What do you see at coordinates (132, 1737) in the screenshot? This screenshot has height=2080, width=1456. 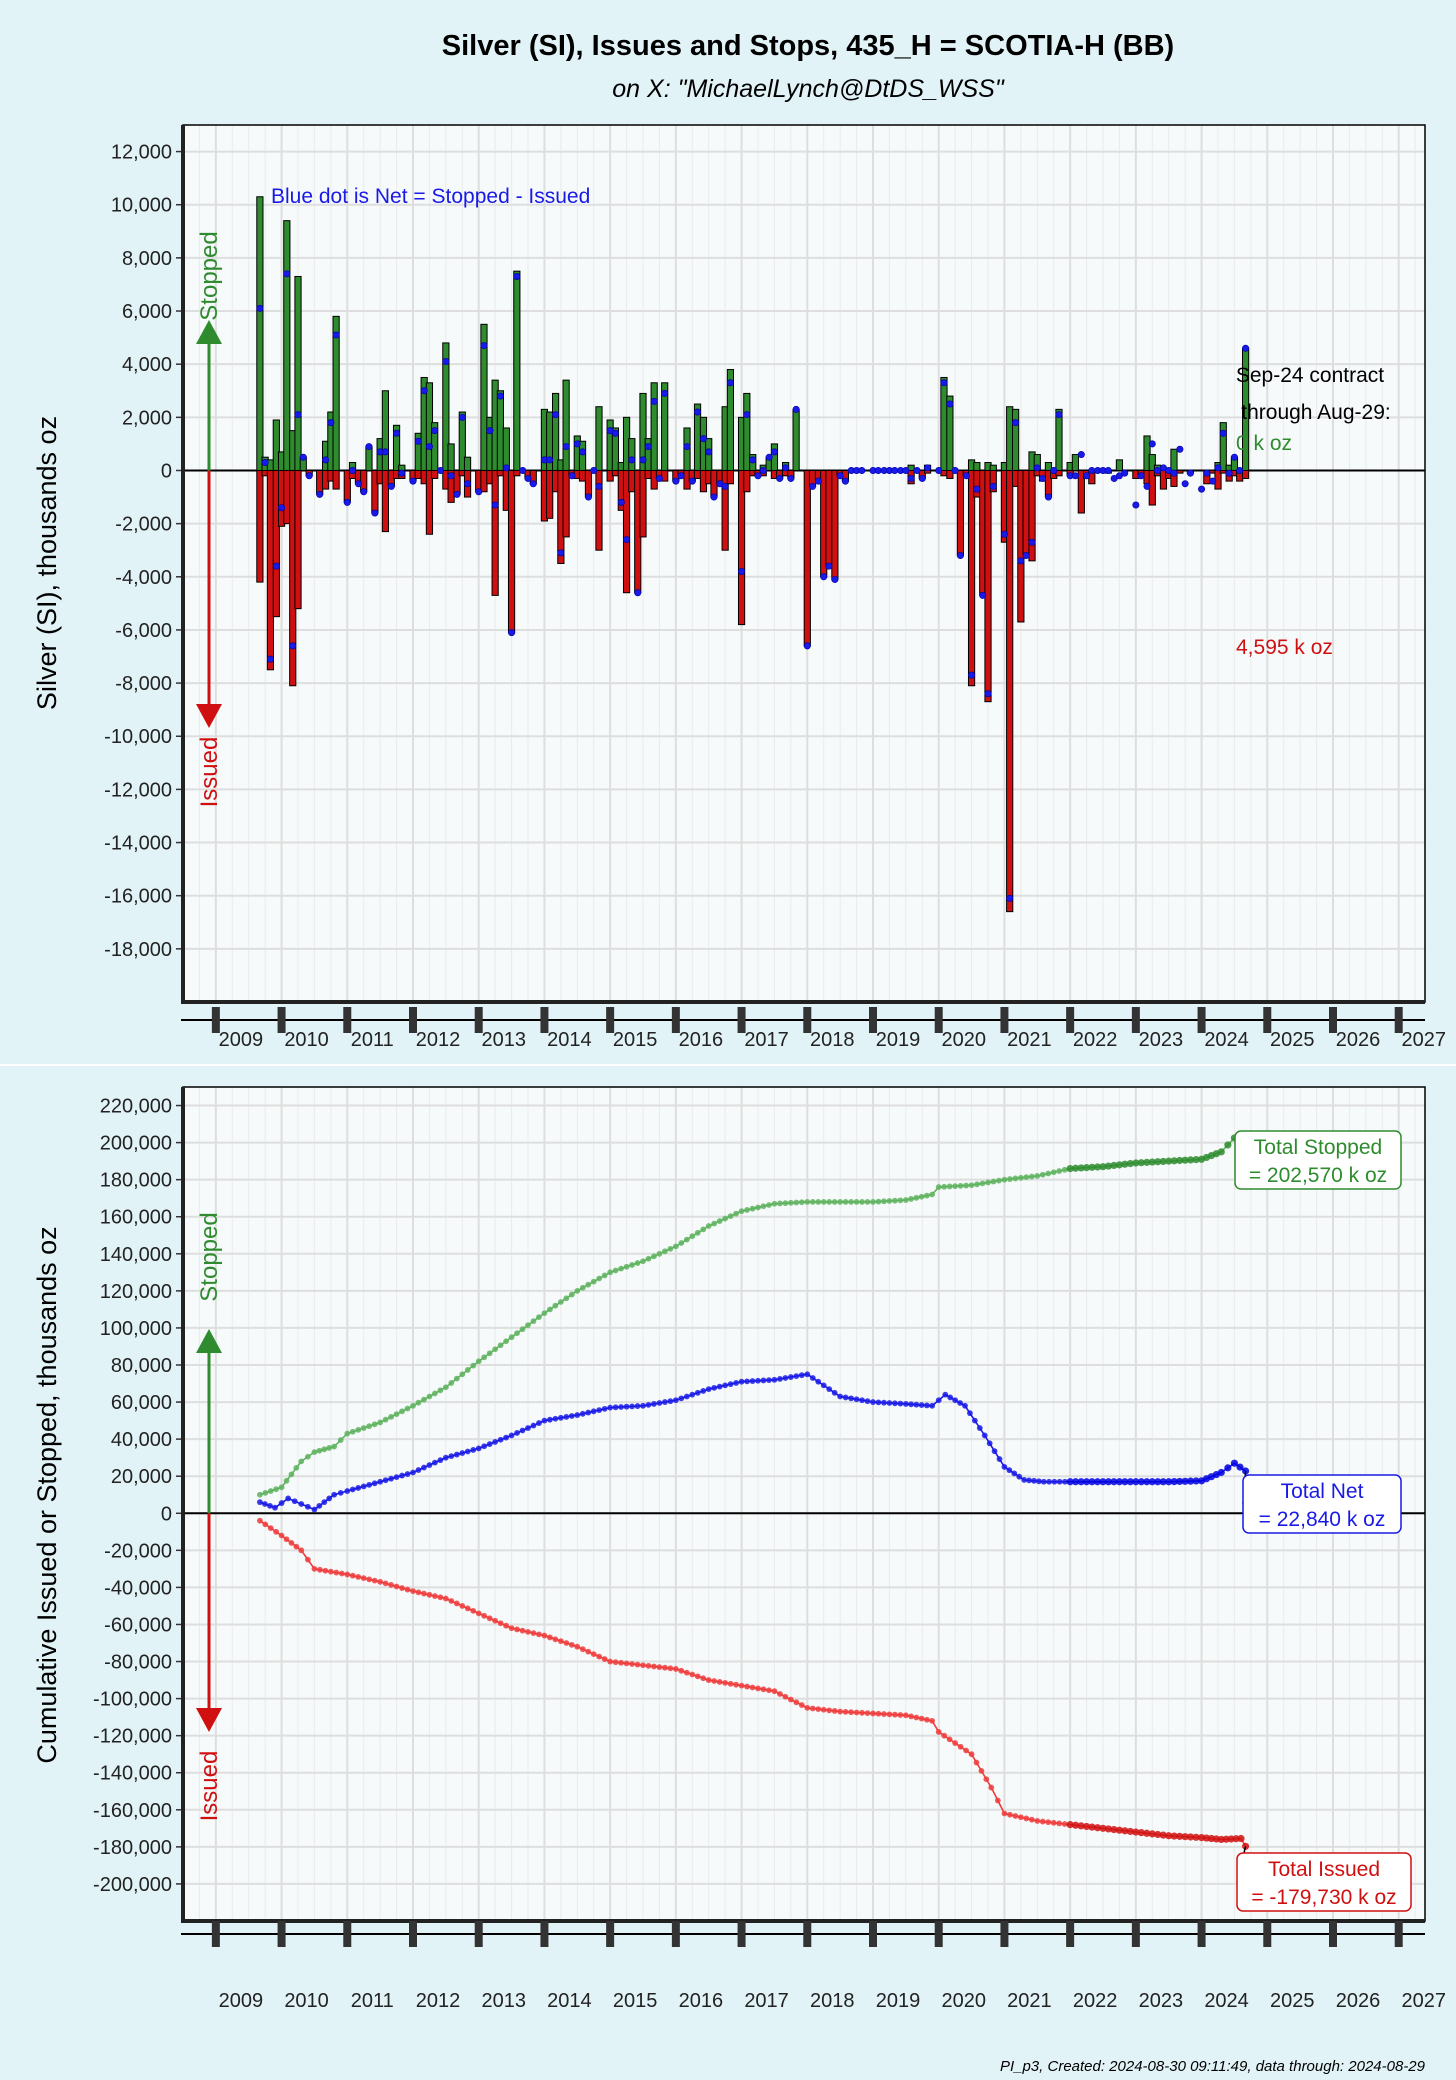 I see `p2-ytick-label: -120,000` at bounding box center [132, 1737].